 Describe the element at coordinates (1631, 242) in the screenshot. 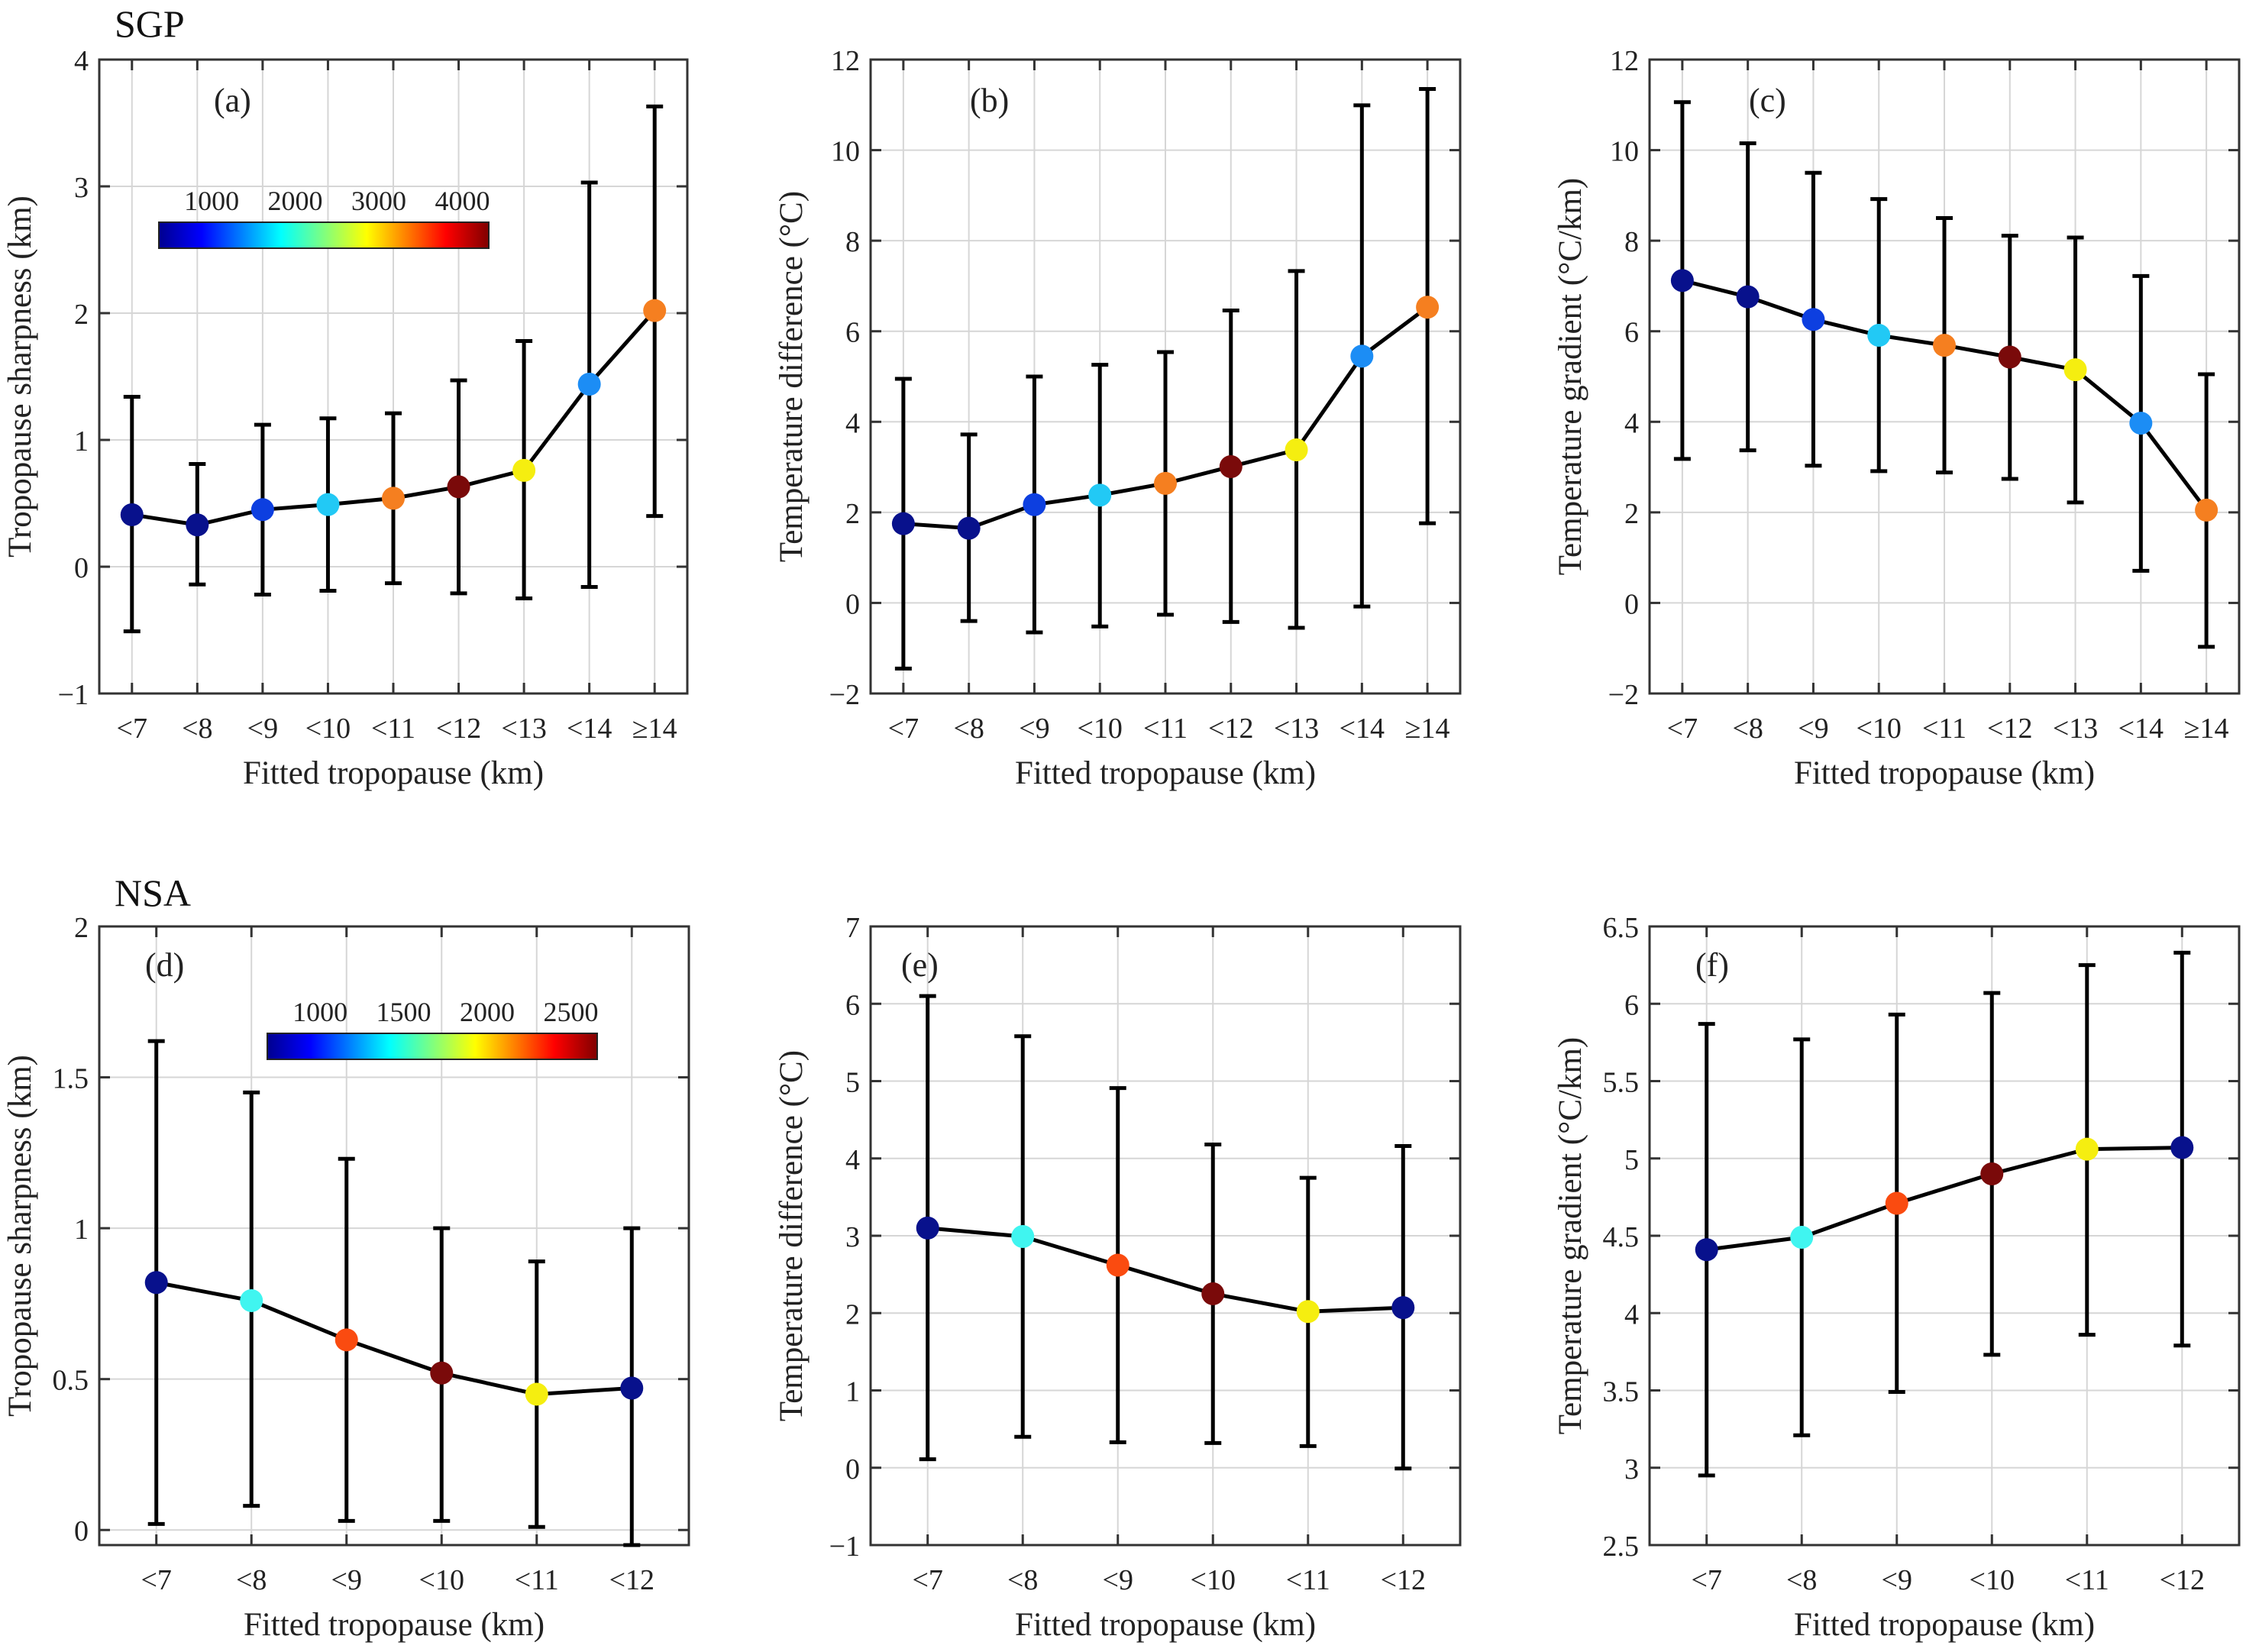

I see `y-tick-label: 8` at that location.